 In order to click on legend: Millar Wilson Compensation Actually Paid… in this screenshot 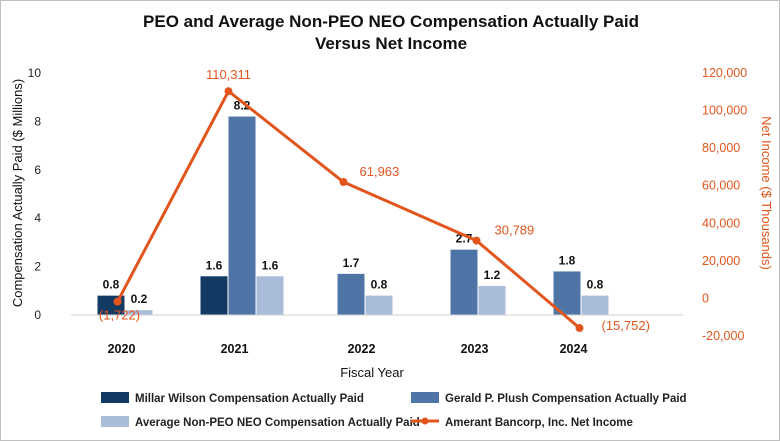, I will do `click(394, 410)`.